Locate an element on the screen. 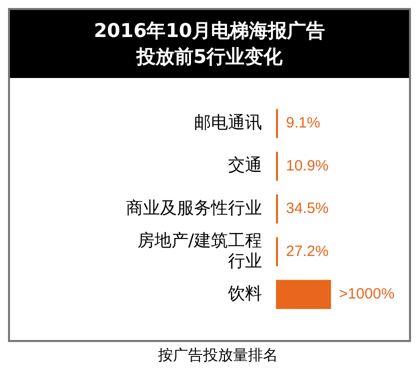 The width and height of the screenshot is (419, 380). y-tick-label: 交通 is located at coordinates (245, 166).